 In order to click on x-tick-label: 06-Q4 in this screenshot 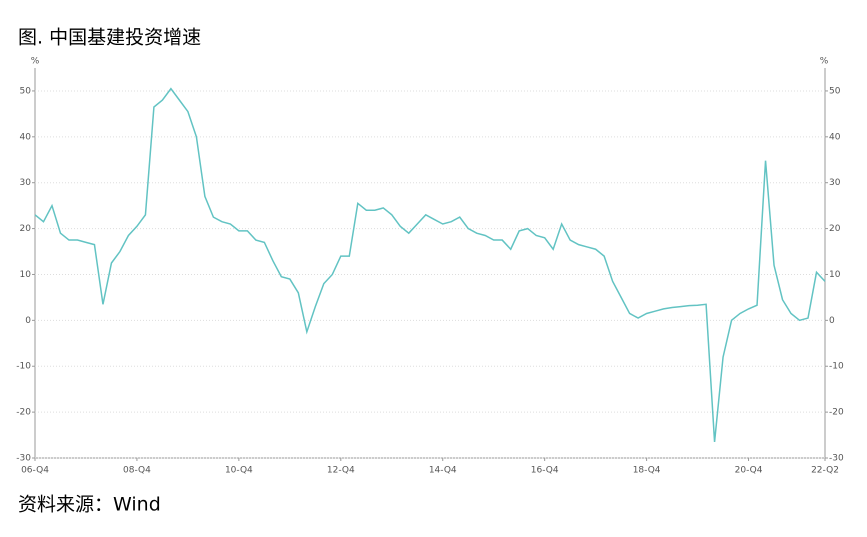, I will do `click(35, 471)`.